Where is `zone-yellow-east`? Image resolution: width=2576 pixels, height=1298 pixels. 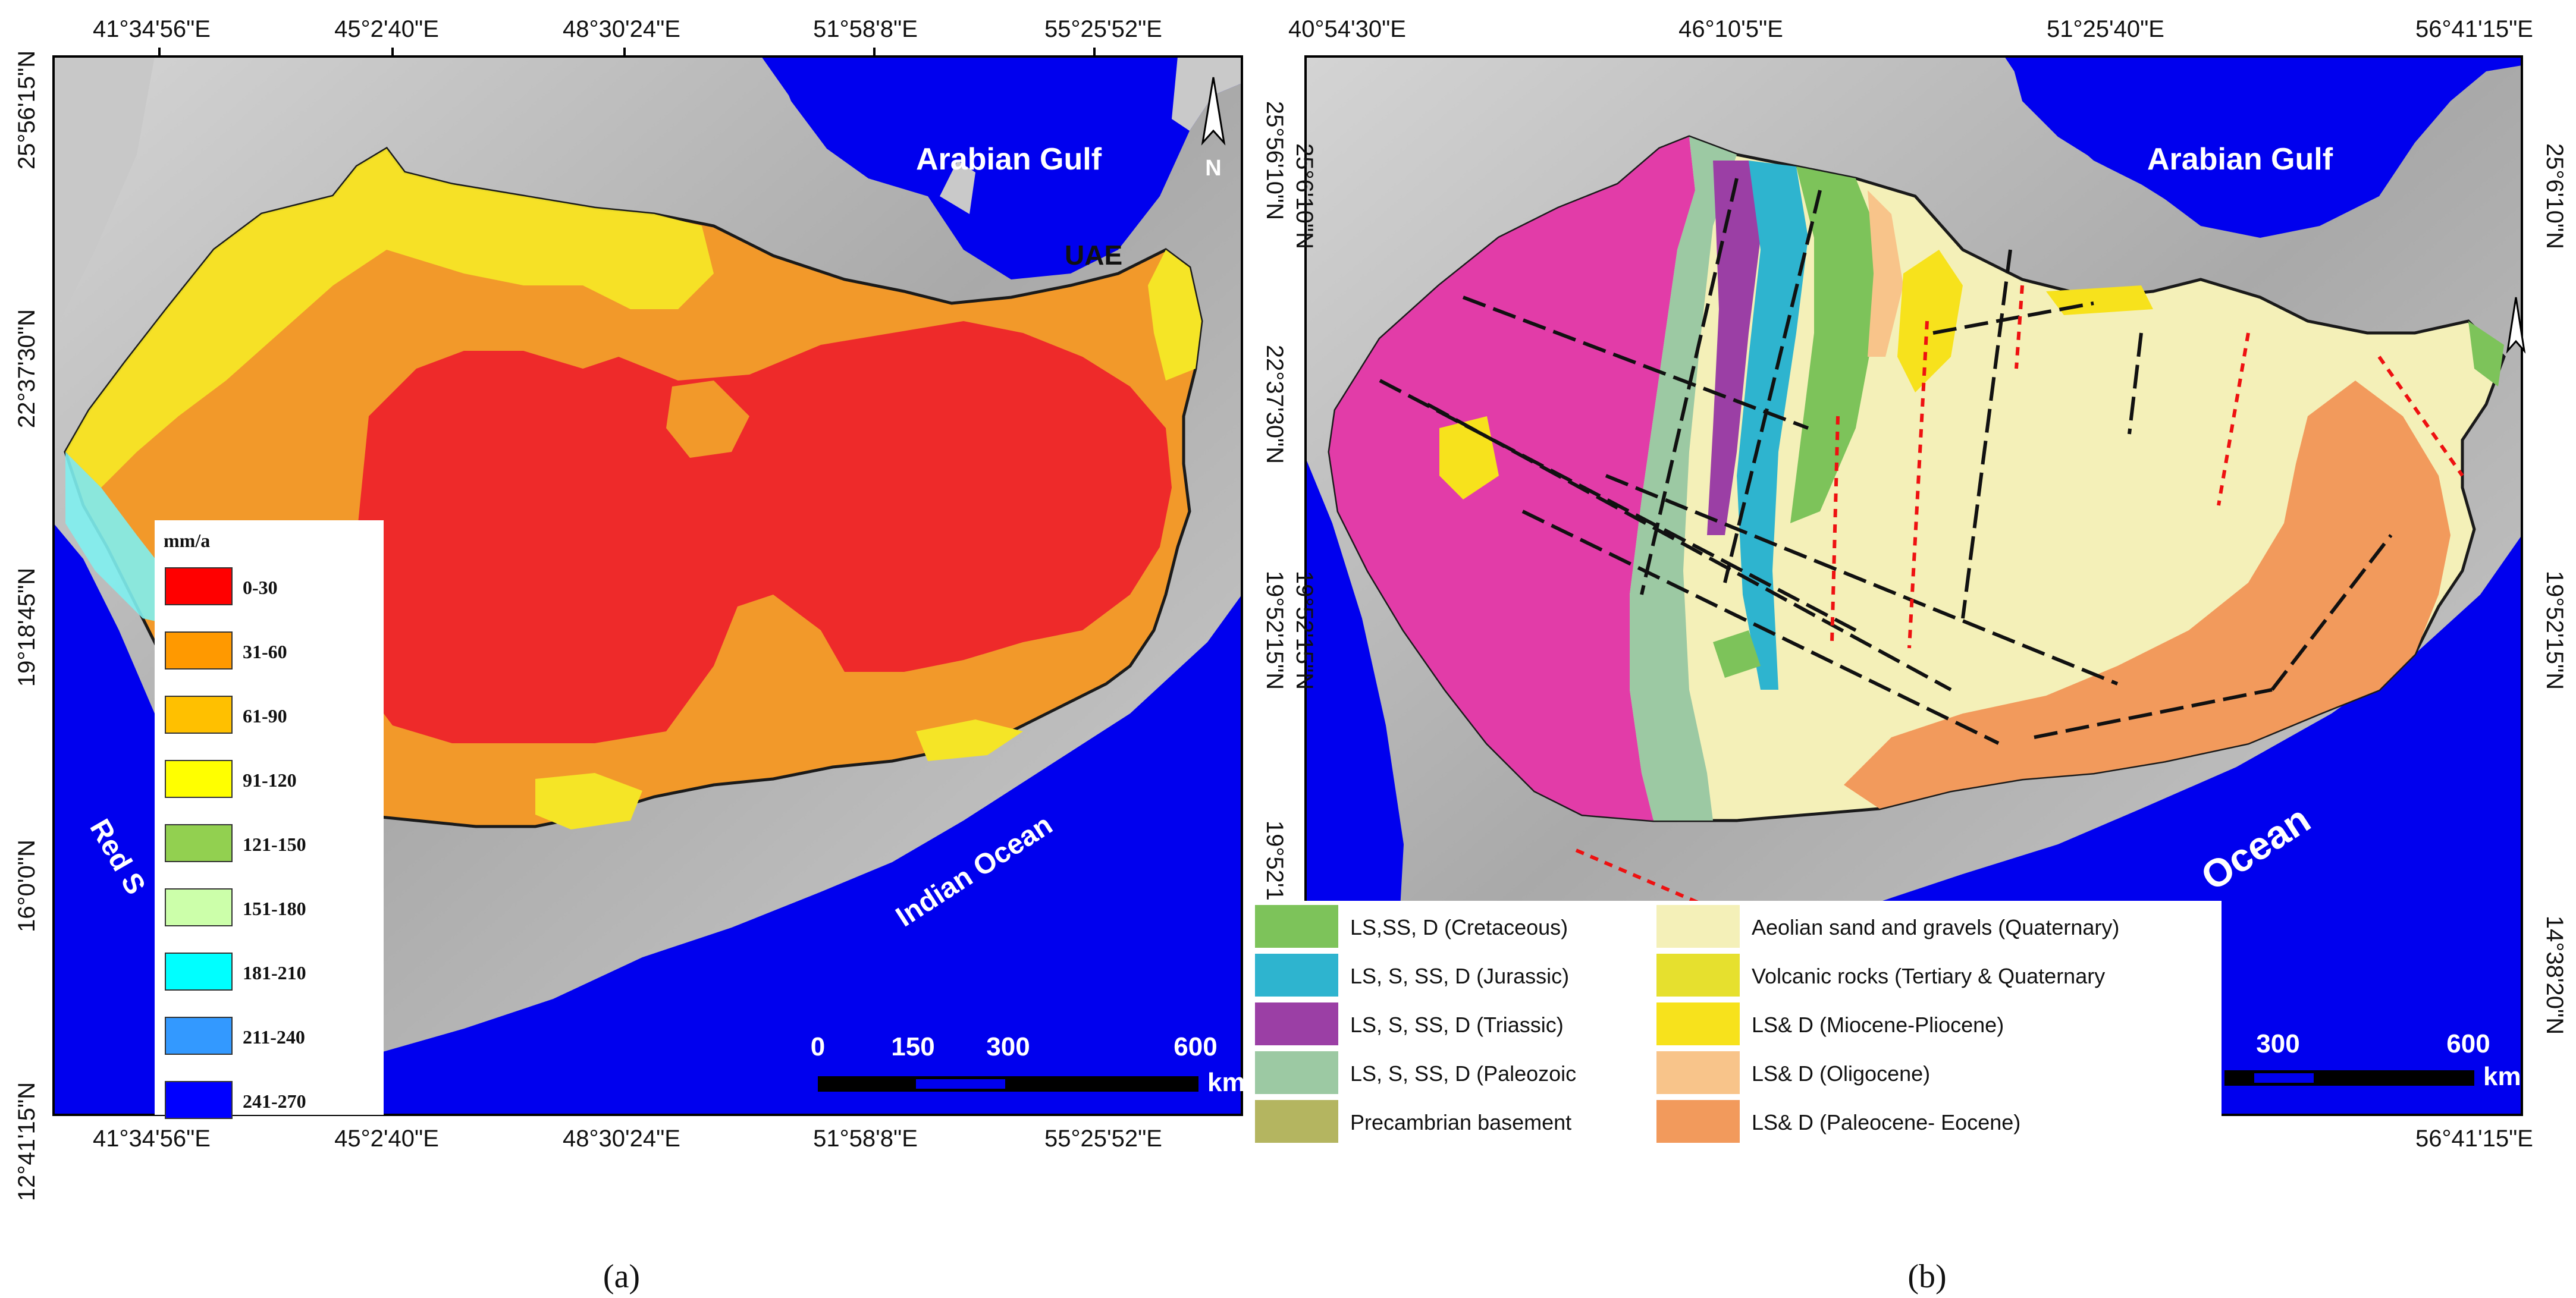 zone-yellow-east is located at coordinates (1174, 315).